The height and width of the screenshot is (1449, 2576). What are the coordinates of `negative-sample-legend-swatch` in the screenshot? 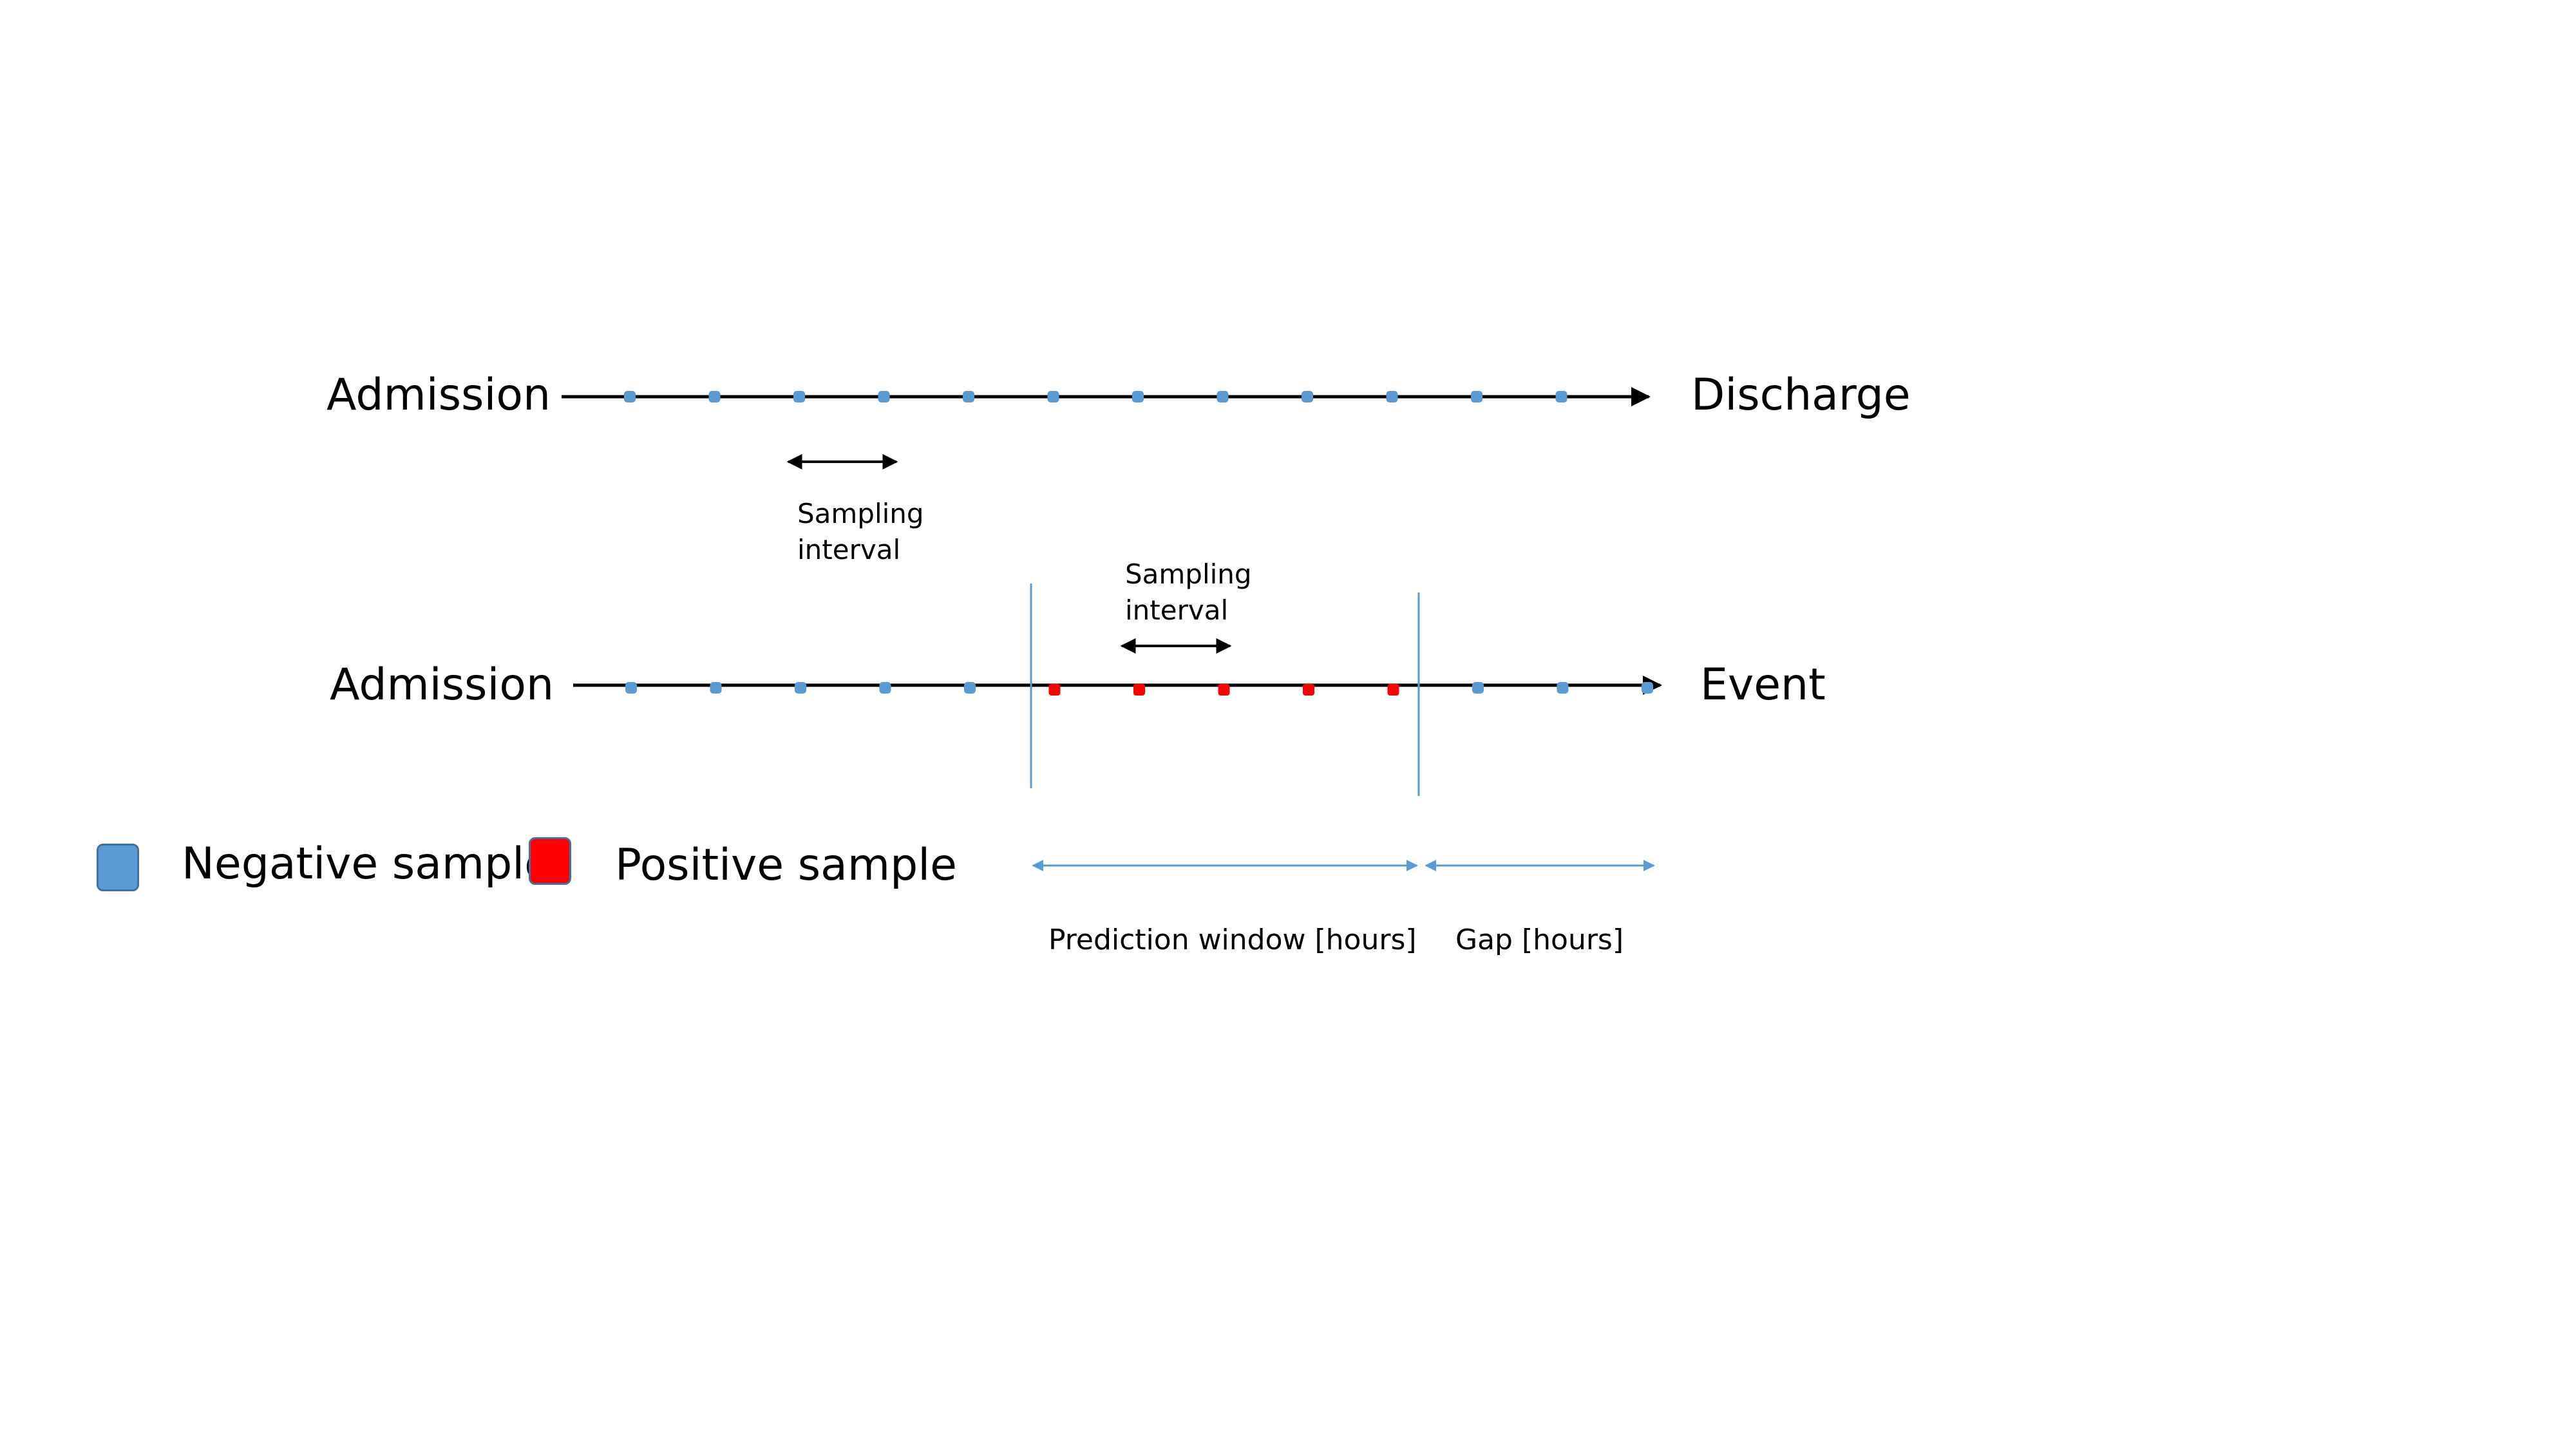 It's located at (118, 868).